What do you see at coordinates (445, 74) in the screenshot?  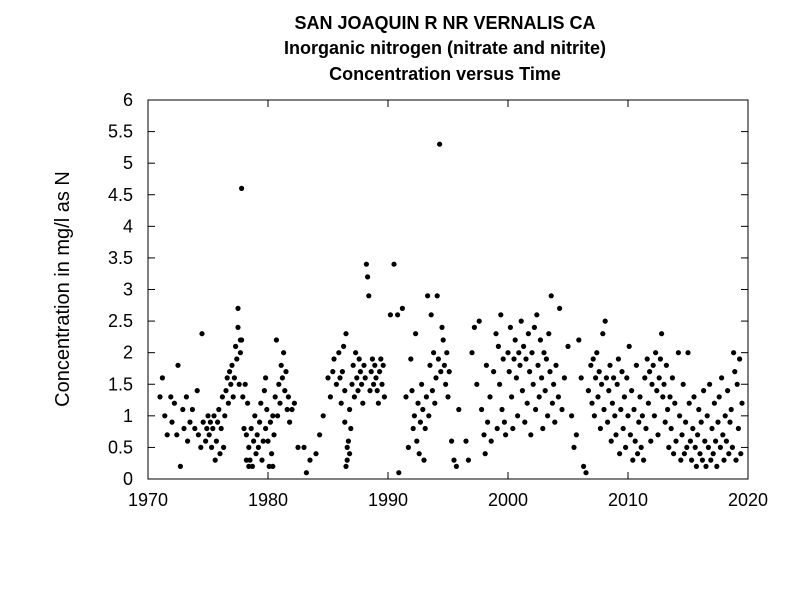 I see `chart-title-line-3: Concentration versus Time` at bounding box center [445, 74].